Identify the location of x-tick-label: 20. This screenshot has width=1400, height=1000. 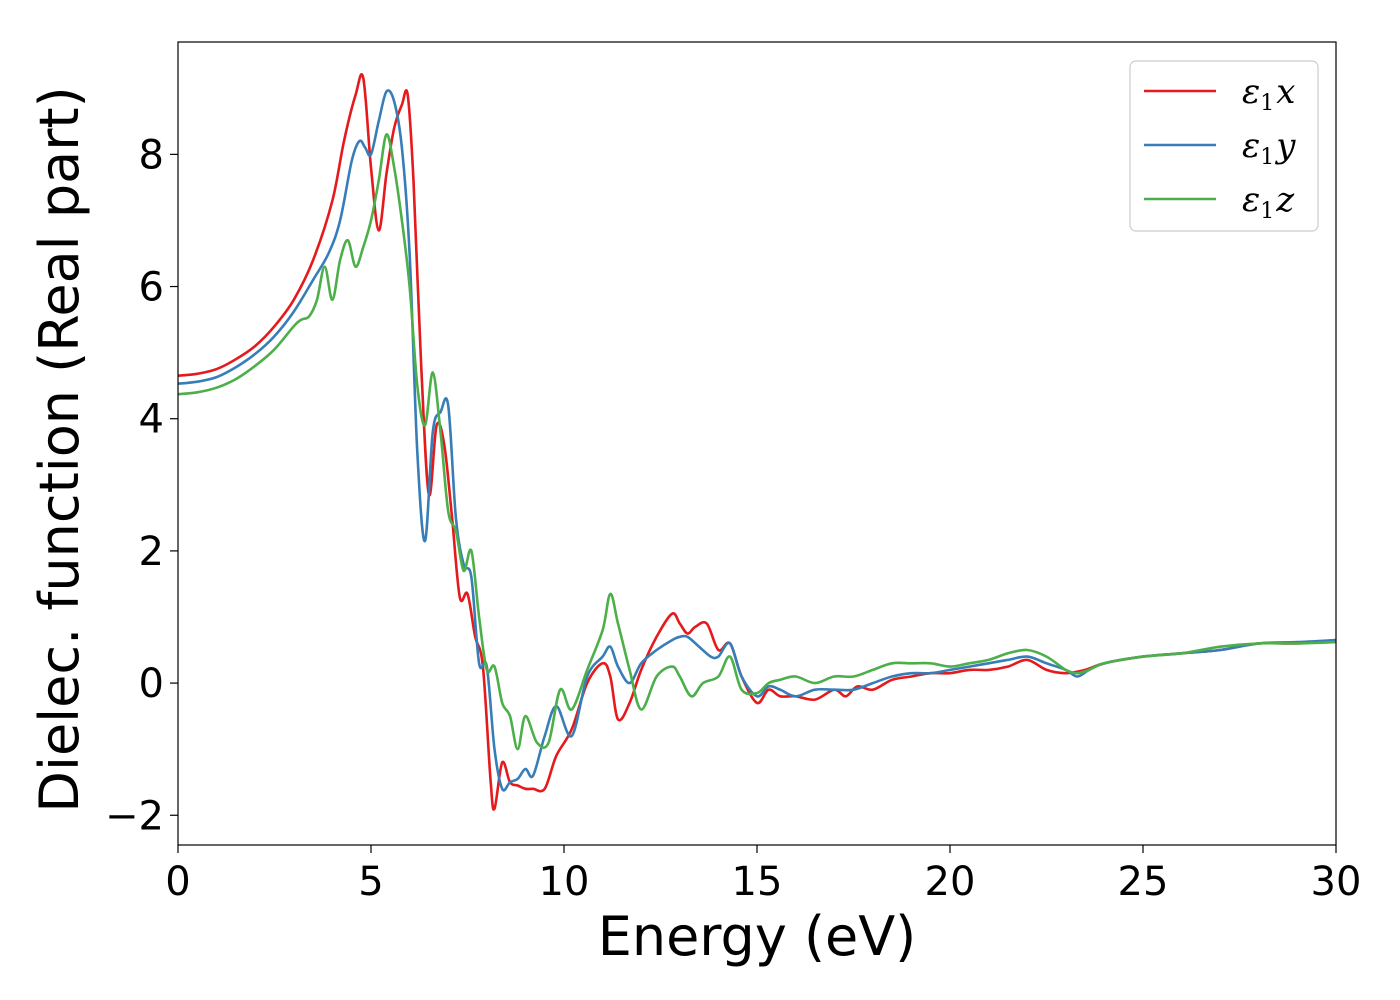
(950, 882).